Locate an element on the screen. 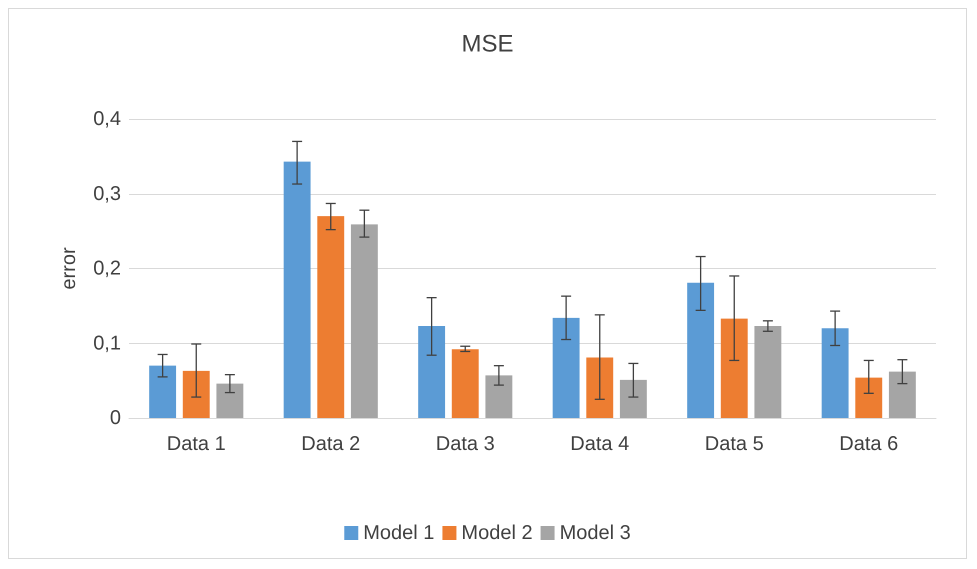 Image resolution: width=977 pixels, height=569 pixels. x-tick-label: Data 4 is located at coordinates (600, 444).